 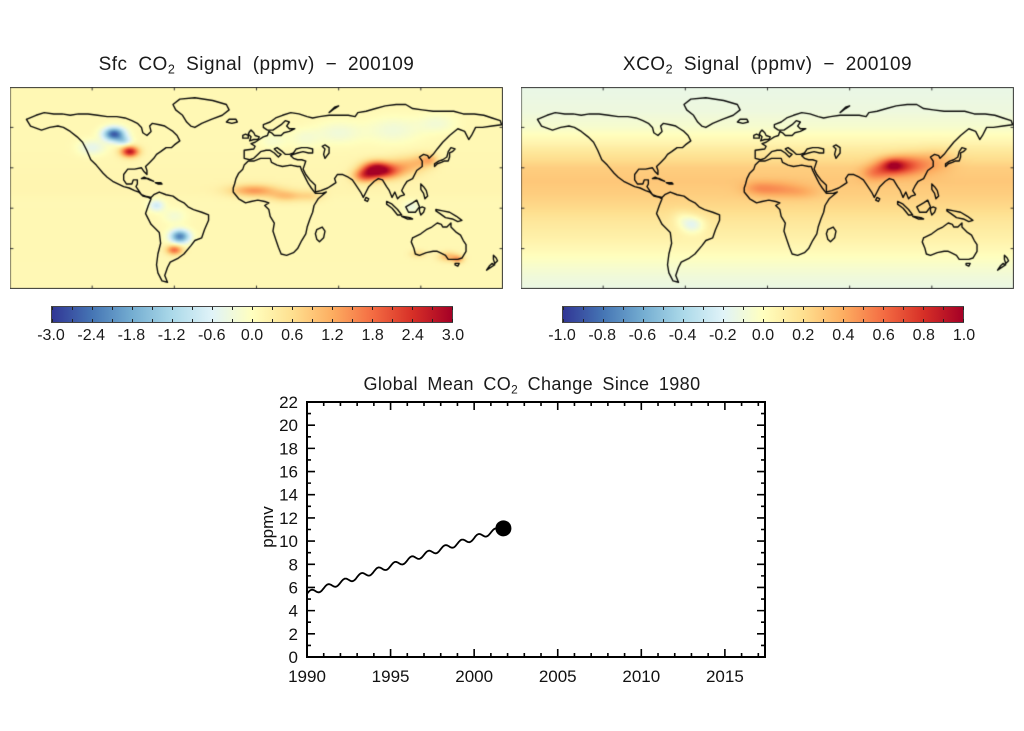 What do you see at coordinates (767, 65) in the screenshot?
I see `map-title-xco2: XCO2 Signal (ppmv) − 200109` at bounding box center [767, 65].